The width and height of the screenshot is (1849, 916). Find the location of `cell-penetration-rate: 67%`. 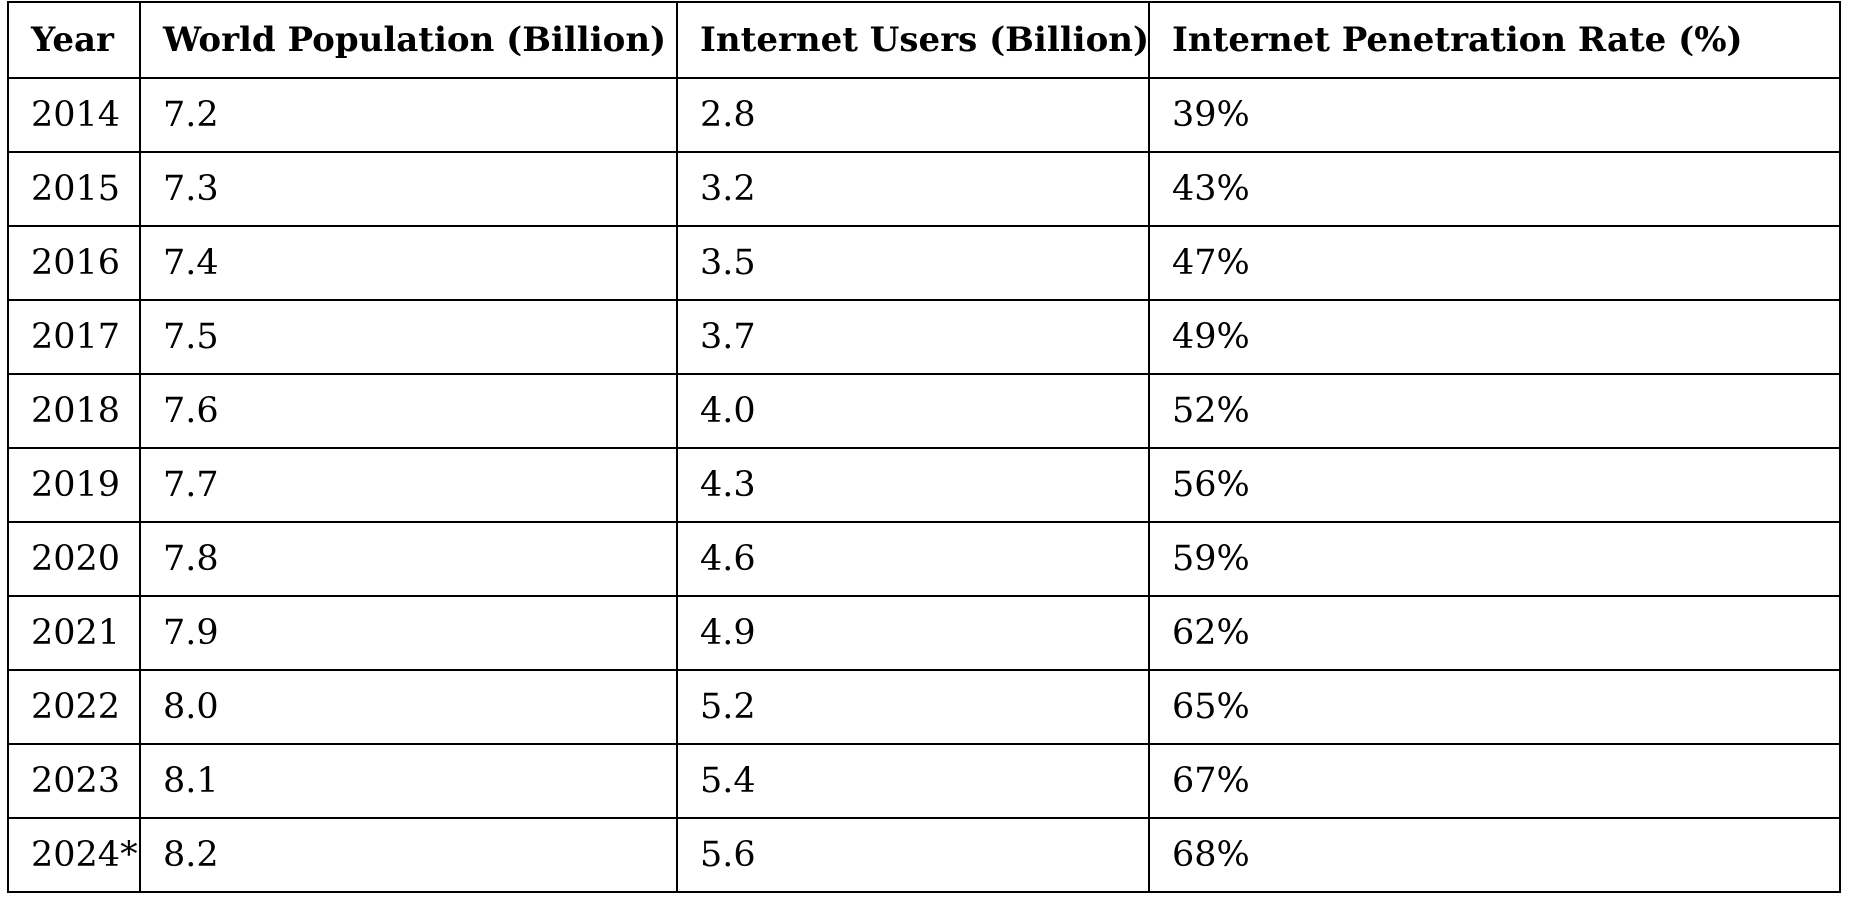

cell-penetration-rate: 67% is located at coordinates (1494, 781).